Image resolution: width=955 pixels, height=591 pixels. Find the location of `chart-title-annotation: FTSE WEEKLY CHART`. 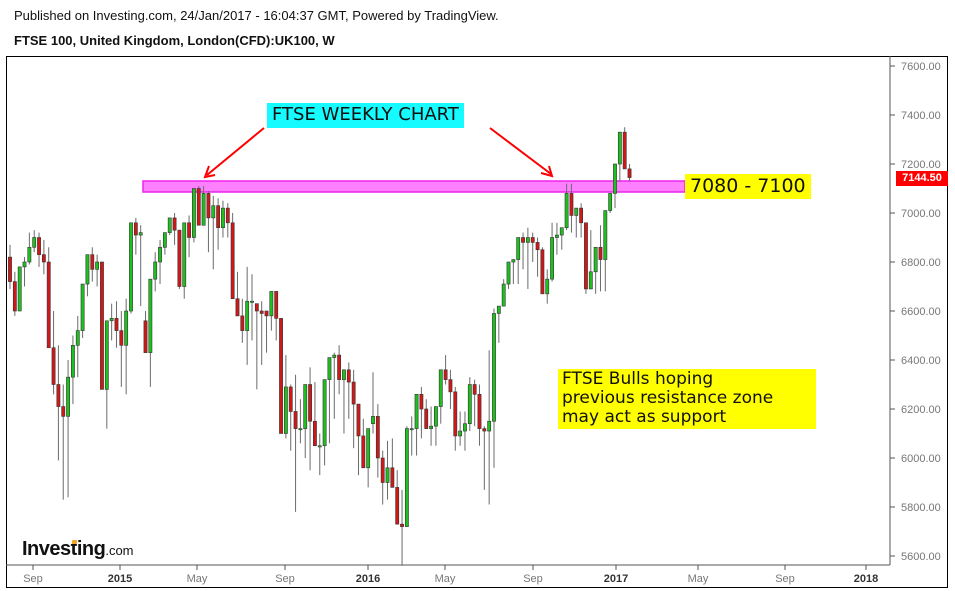

chart-title-annotation: FTSE WEEKLY CHART is located at coordinates (365, 115).